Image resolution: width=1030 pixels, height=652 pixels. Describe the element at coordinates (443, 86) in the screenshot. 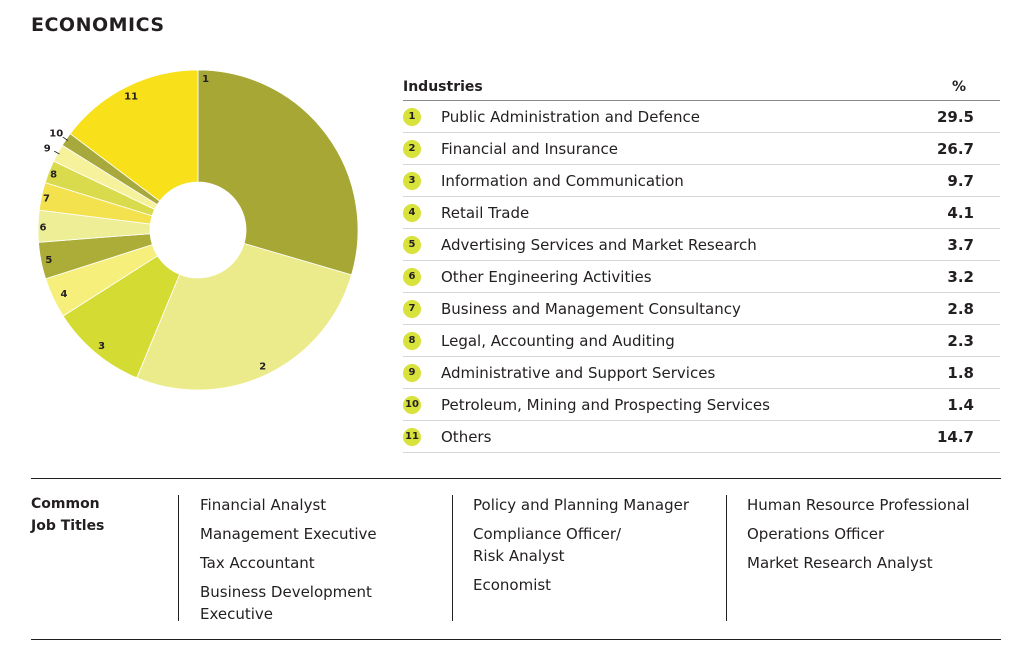

I see `header-industries: Industries` at that location.